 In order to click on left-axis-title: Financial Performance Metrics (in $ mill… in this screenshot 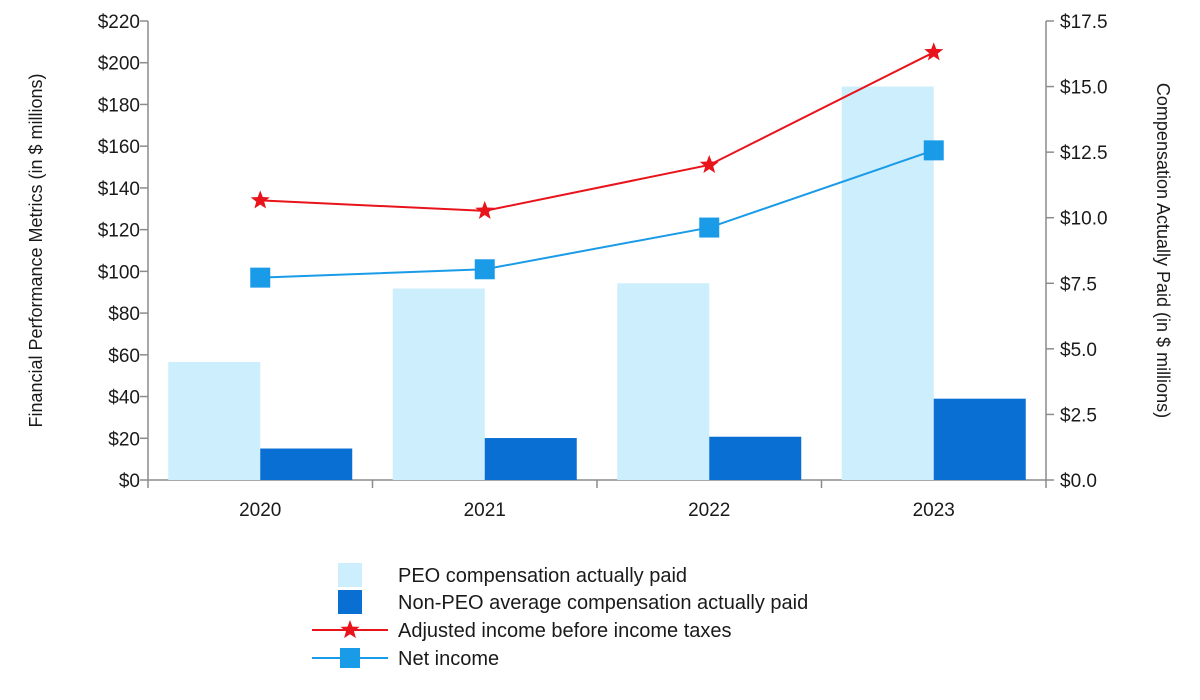, I will do `click(36, 250)`.